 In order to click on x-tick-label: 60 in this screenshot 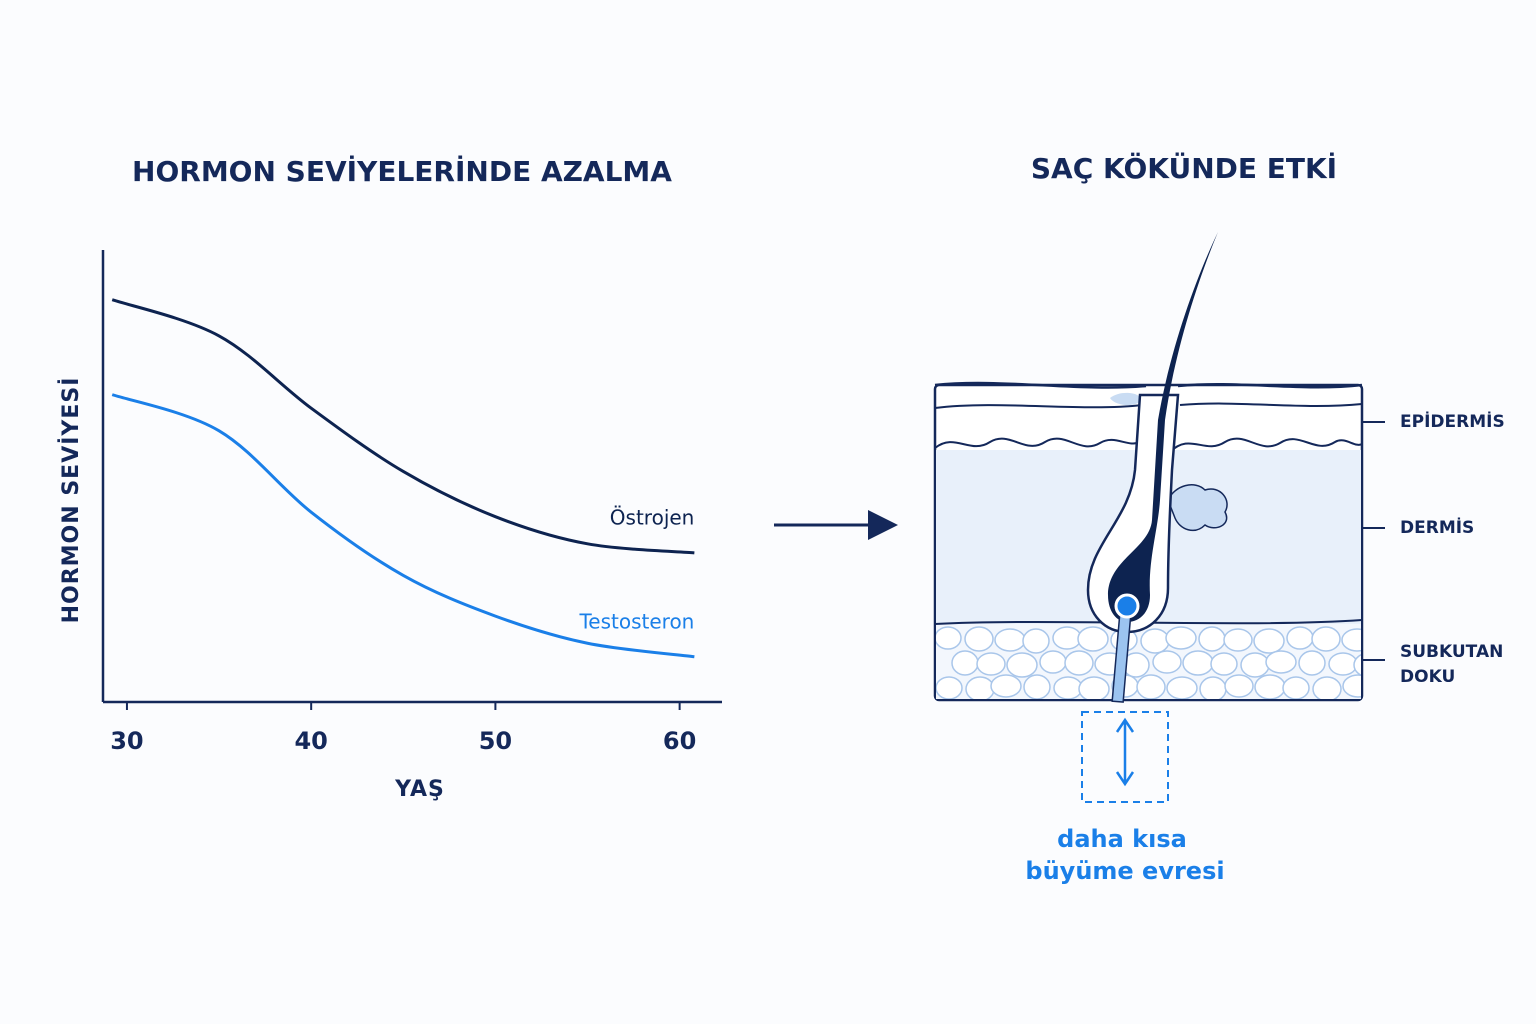, I will do `click(679, 741)`.